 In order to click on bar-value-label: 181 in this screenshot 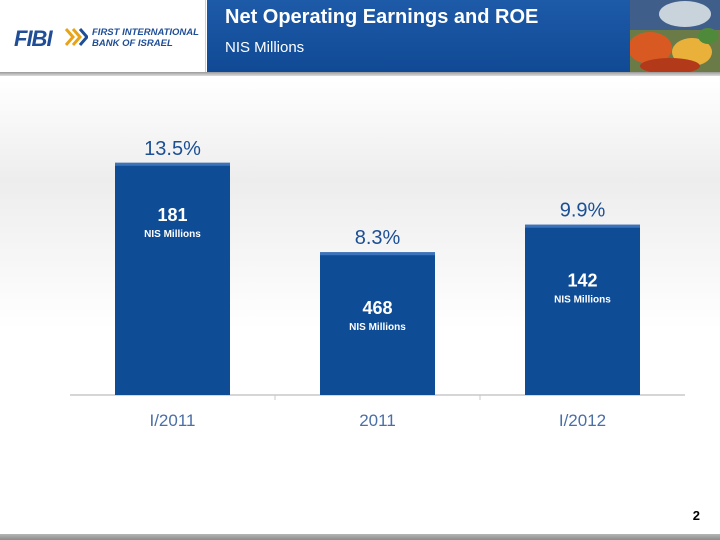, I will do `click(172, 215)`.